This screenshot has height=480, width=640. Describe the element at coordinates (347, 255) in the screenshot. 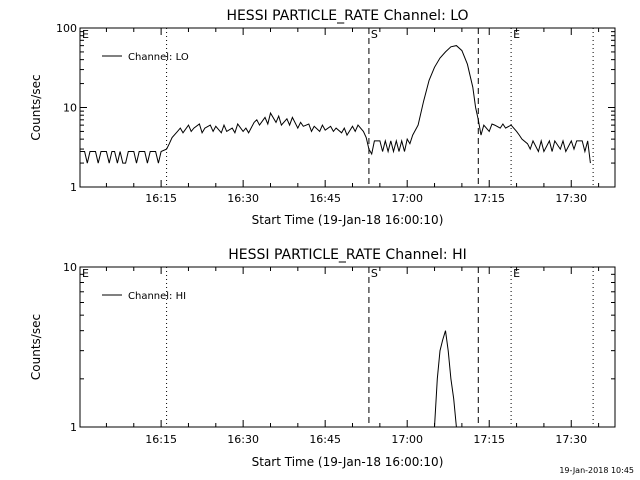

I see `chart-title: HESSI PARTICLE_RATE Channel: HI` at that location.